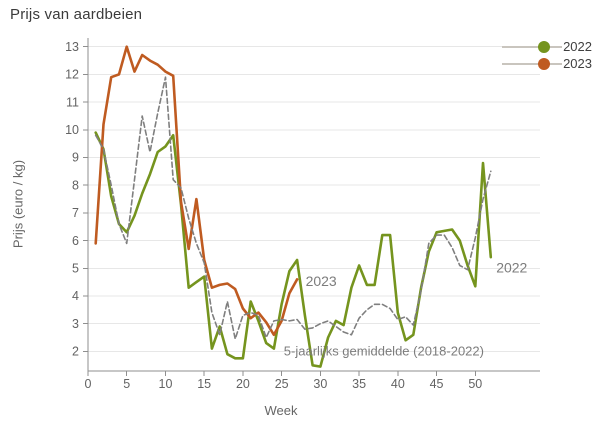 The image size is (600, 432). What do you see at coordinates (577, 46) in the screenshot?
I see `legend-label: 2022` at bounding box center [577, 46].